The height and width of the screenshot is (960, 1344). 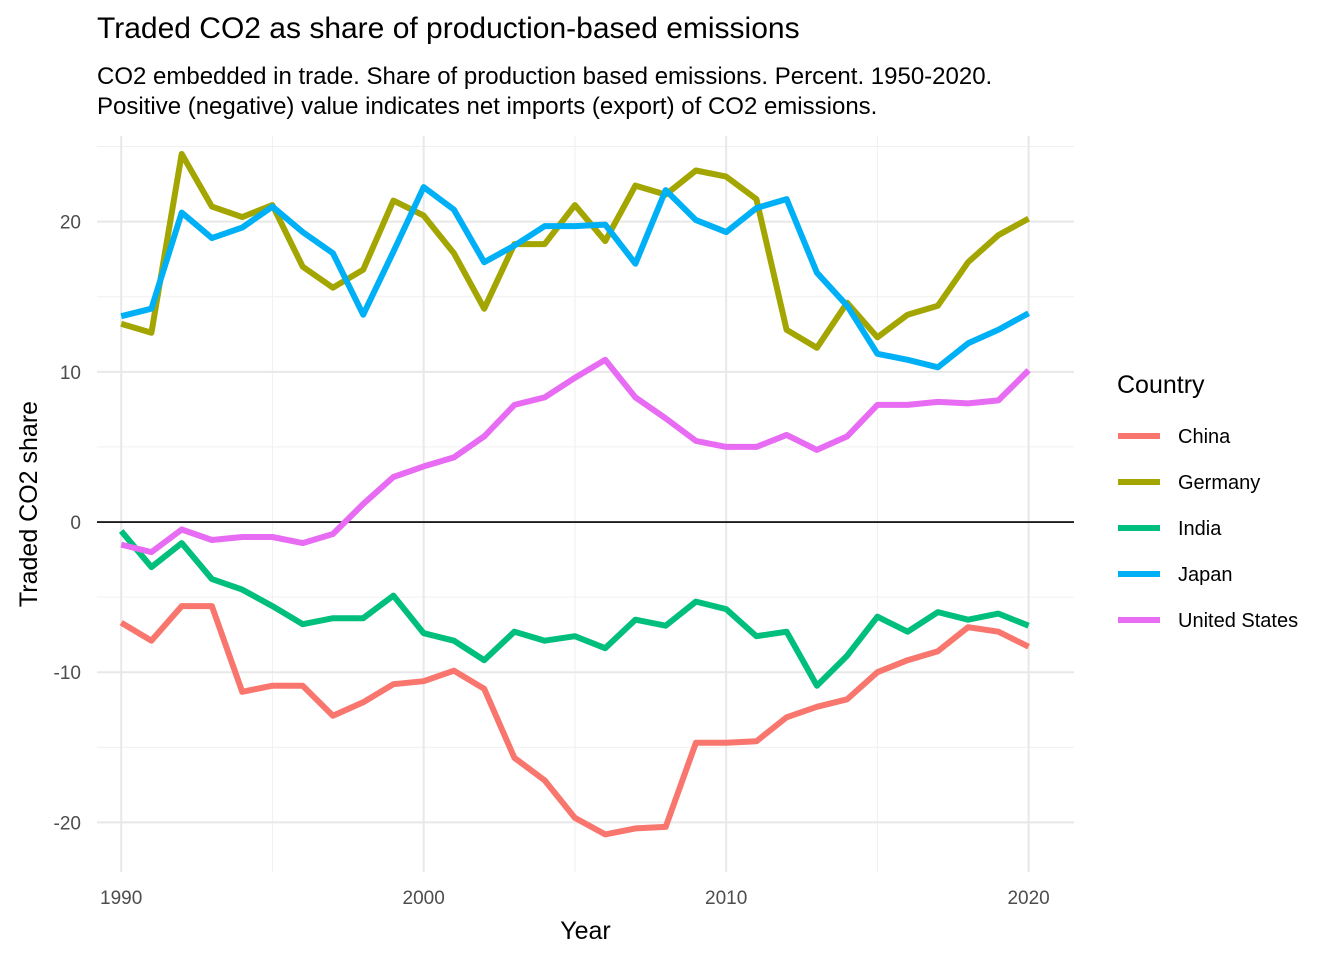 I want to click on y-tick-labels: -20 -10 0 10 20, so click(x=67, y=524).